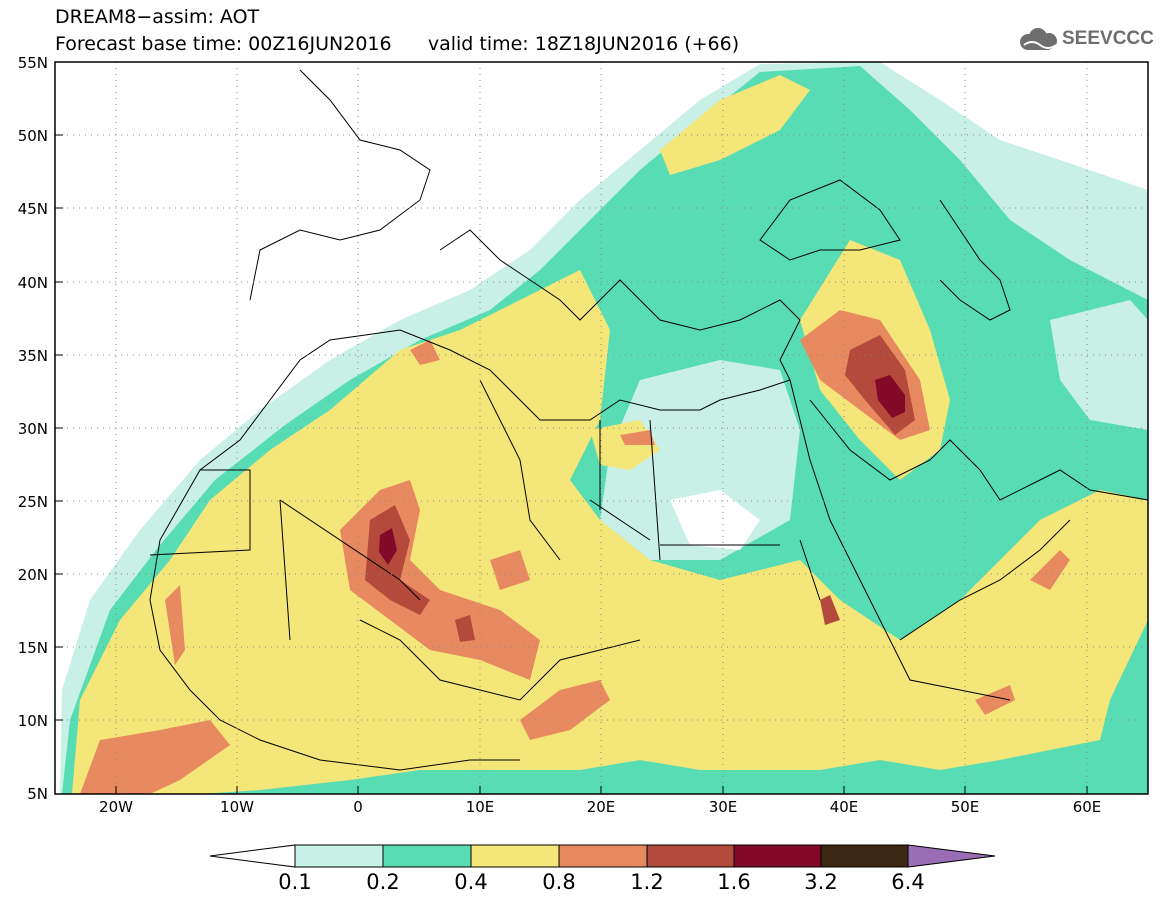  What do you see at coordinates (157, 17) in the screenshot?
I see `map-title: DREAM8−assim: AOT` at bounding box center [157, 17].